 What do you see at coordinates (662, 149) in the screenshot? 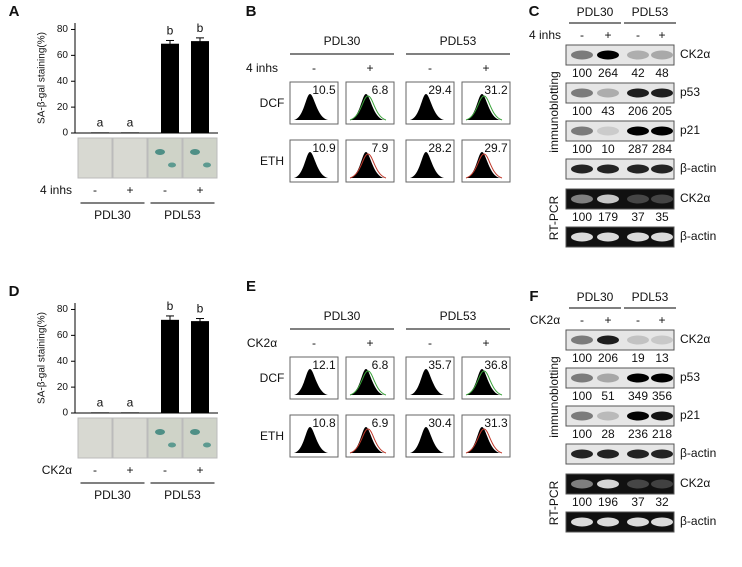
I see `band-value: 284` at bounding box center [662, 149].